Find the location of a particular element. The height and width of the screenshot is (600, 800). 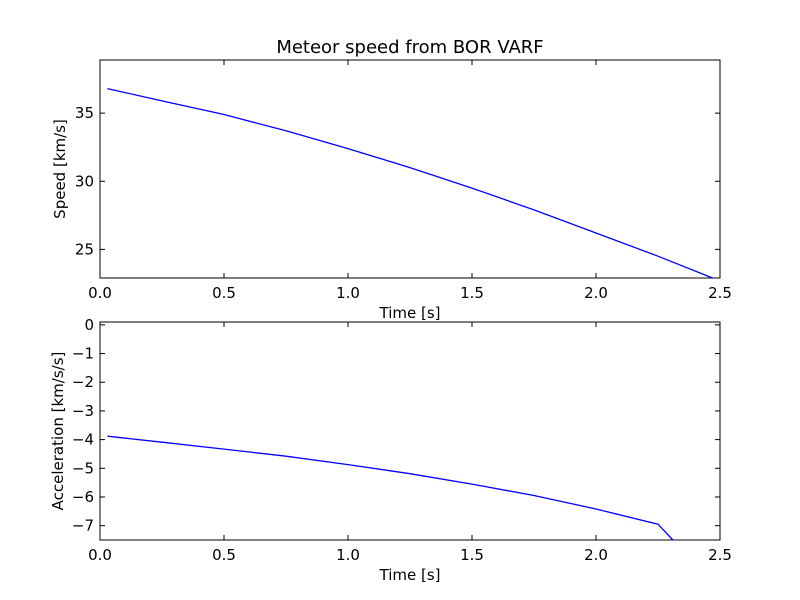

acceleration-x-axis-label: Time [s] is located at coordinates (410, 575).